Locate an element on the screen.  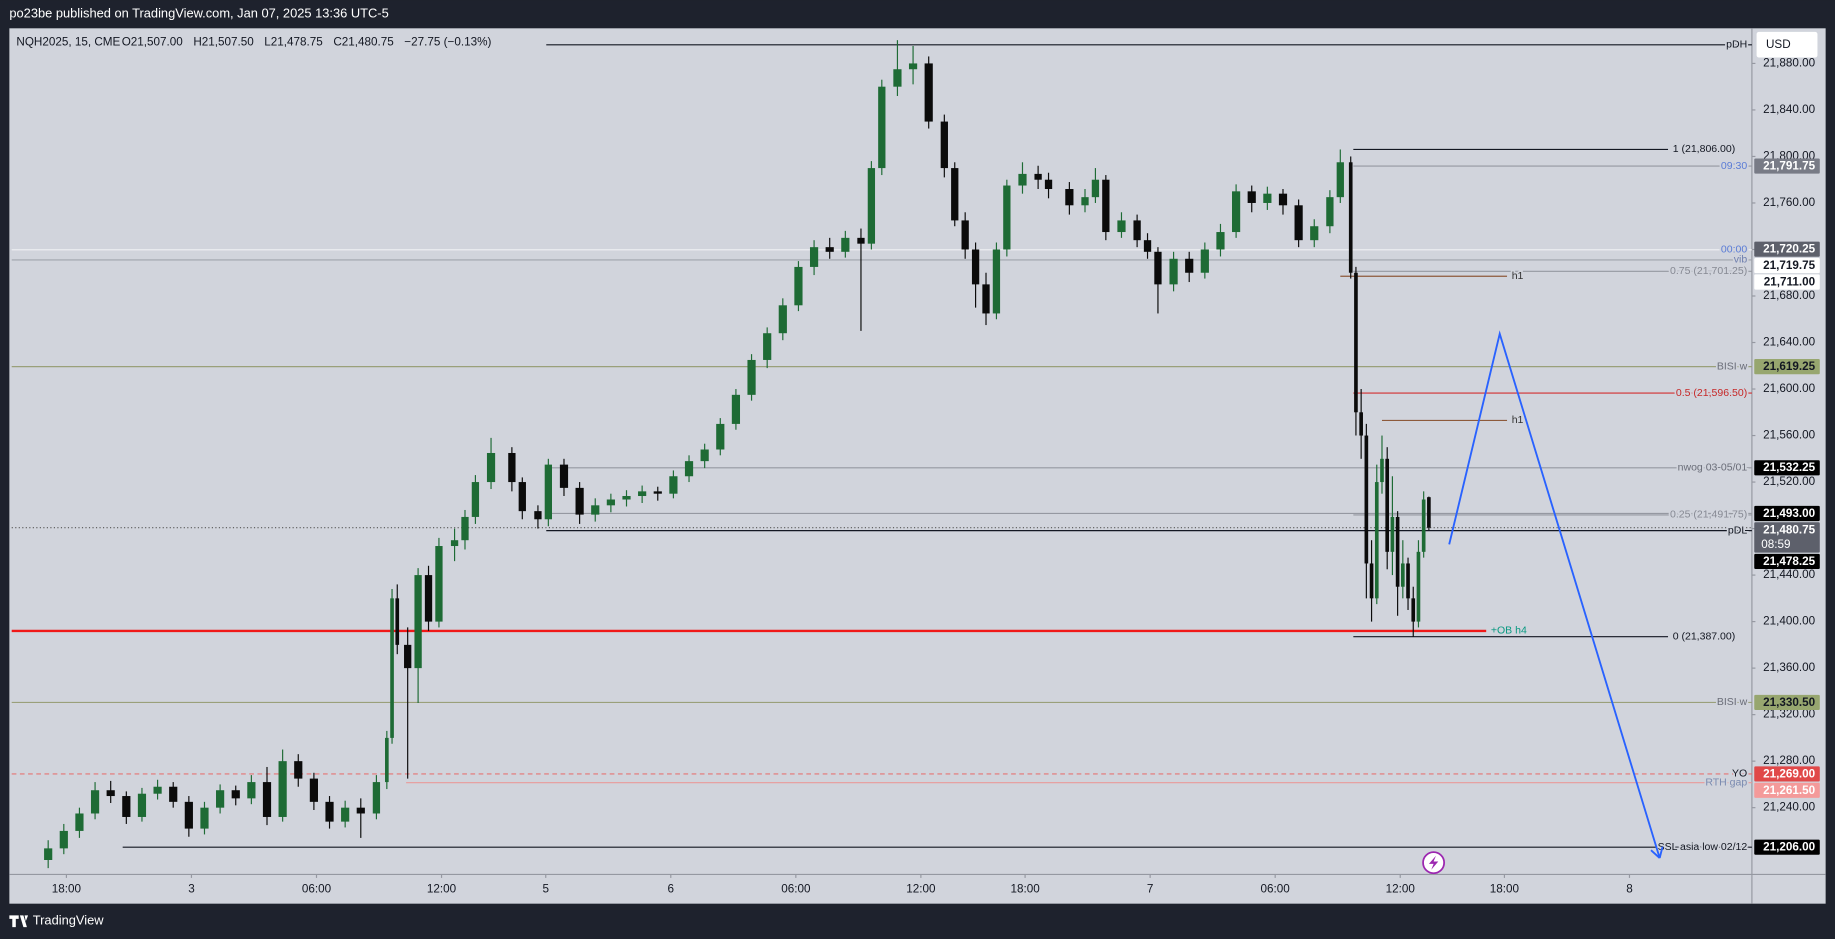
price-label: 21,206.00 is located at coordinates (1789, 847).